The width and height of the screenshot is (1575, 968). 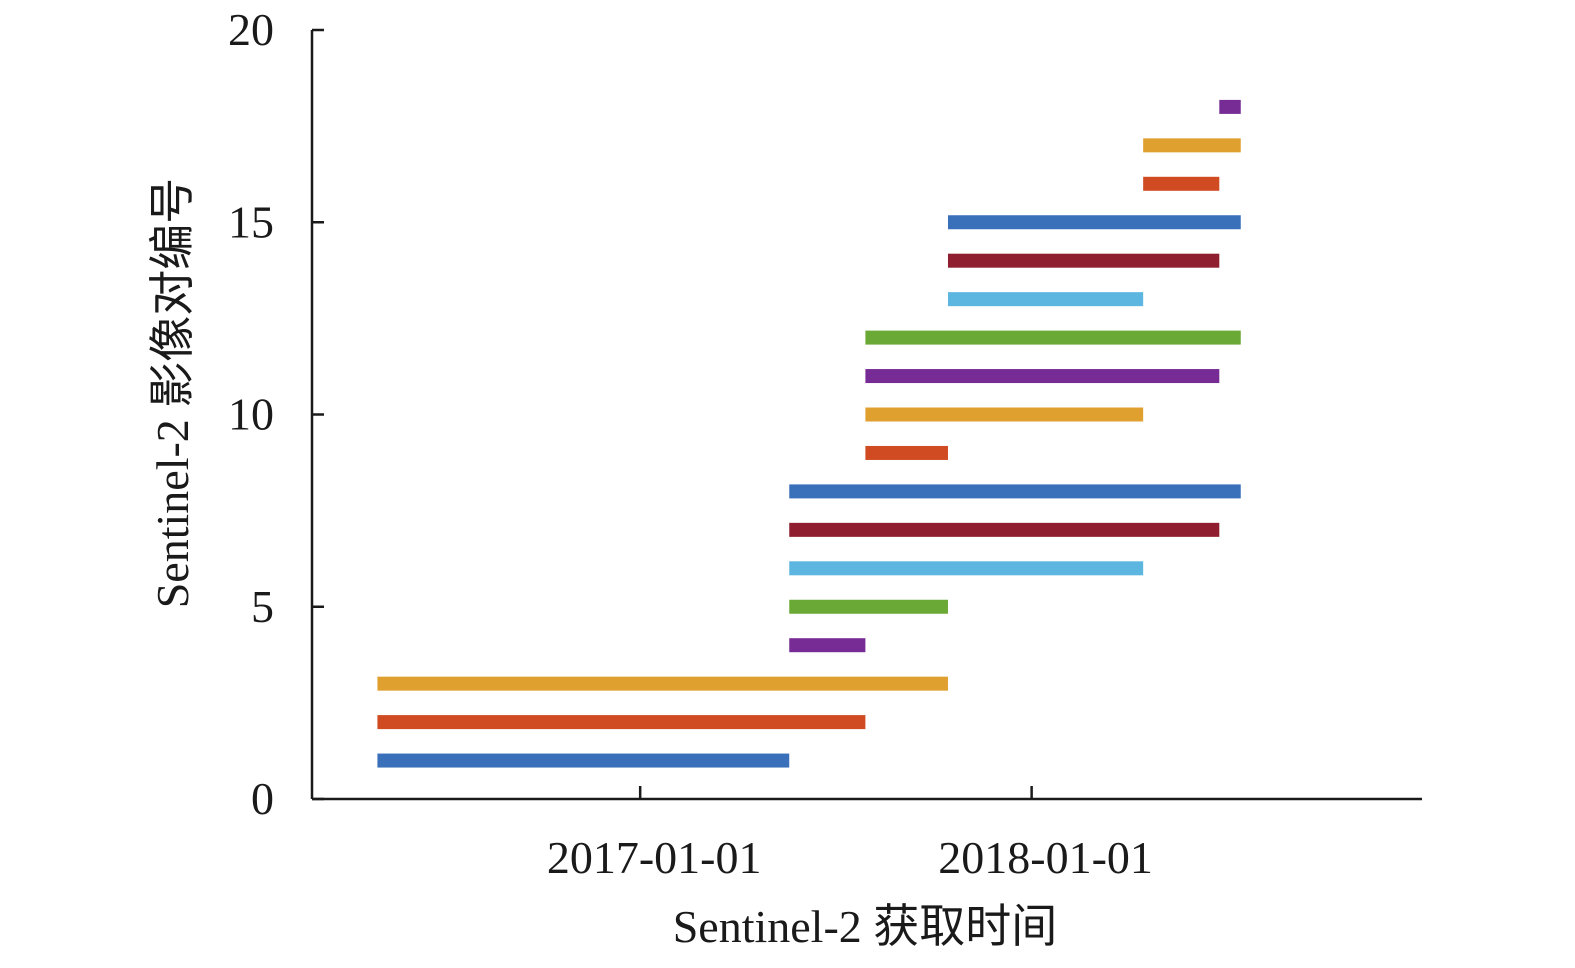 What do you see at coordinates (262, 606) in the screenshot?
I see `y-tick-label-5: 5` at bounding box center [262, 606].